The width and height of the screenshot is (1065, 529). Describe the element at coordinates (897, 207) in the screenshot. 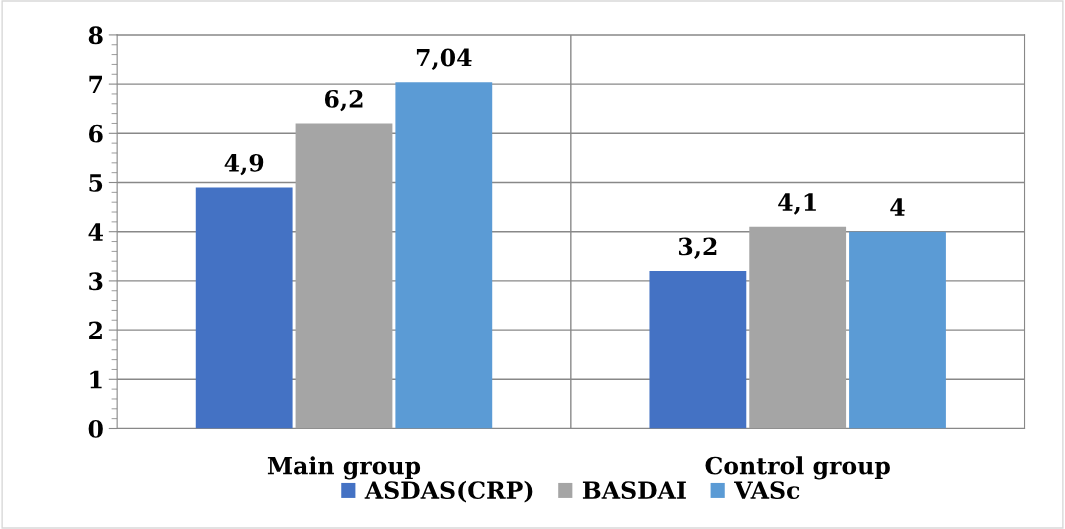

I see `data-label: 4` at that location.